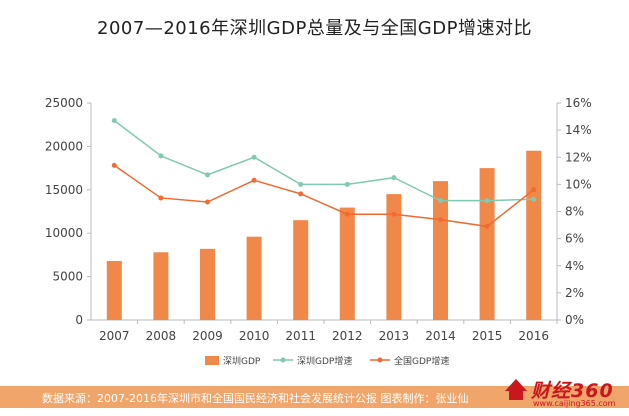 The width and height of the screenshot is (629, 416). What do you see at coordinates (79, 320) in the screenshot?
I see `y-left-tick-label: 0` at bounding box center [79, 320].